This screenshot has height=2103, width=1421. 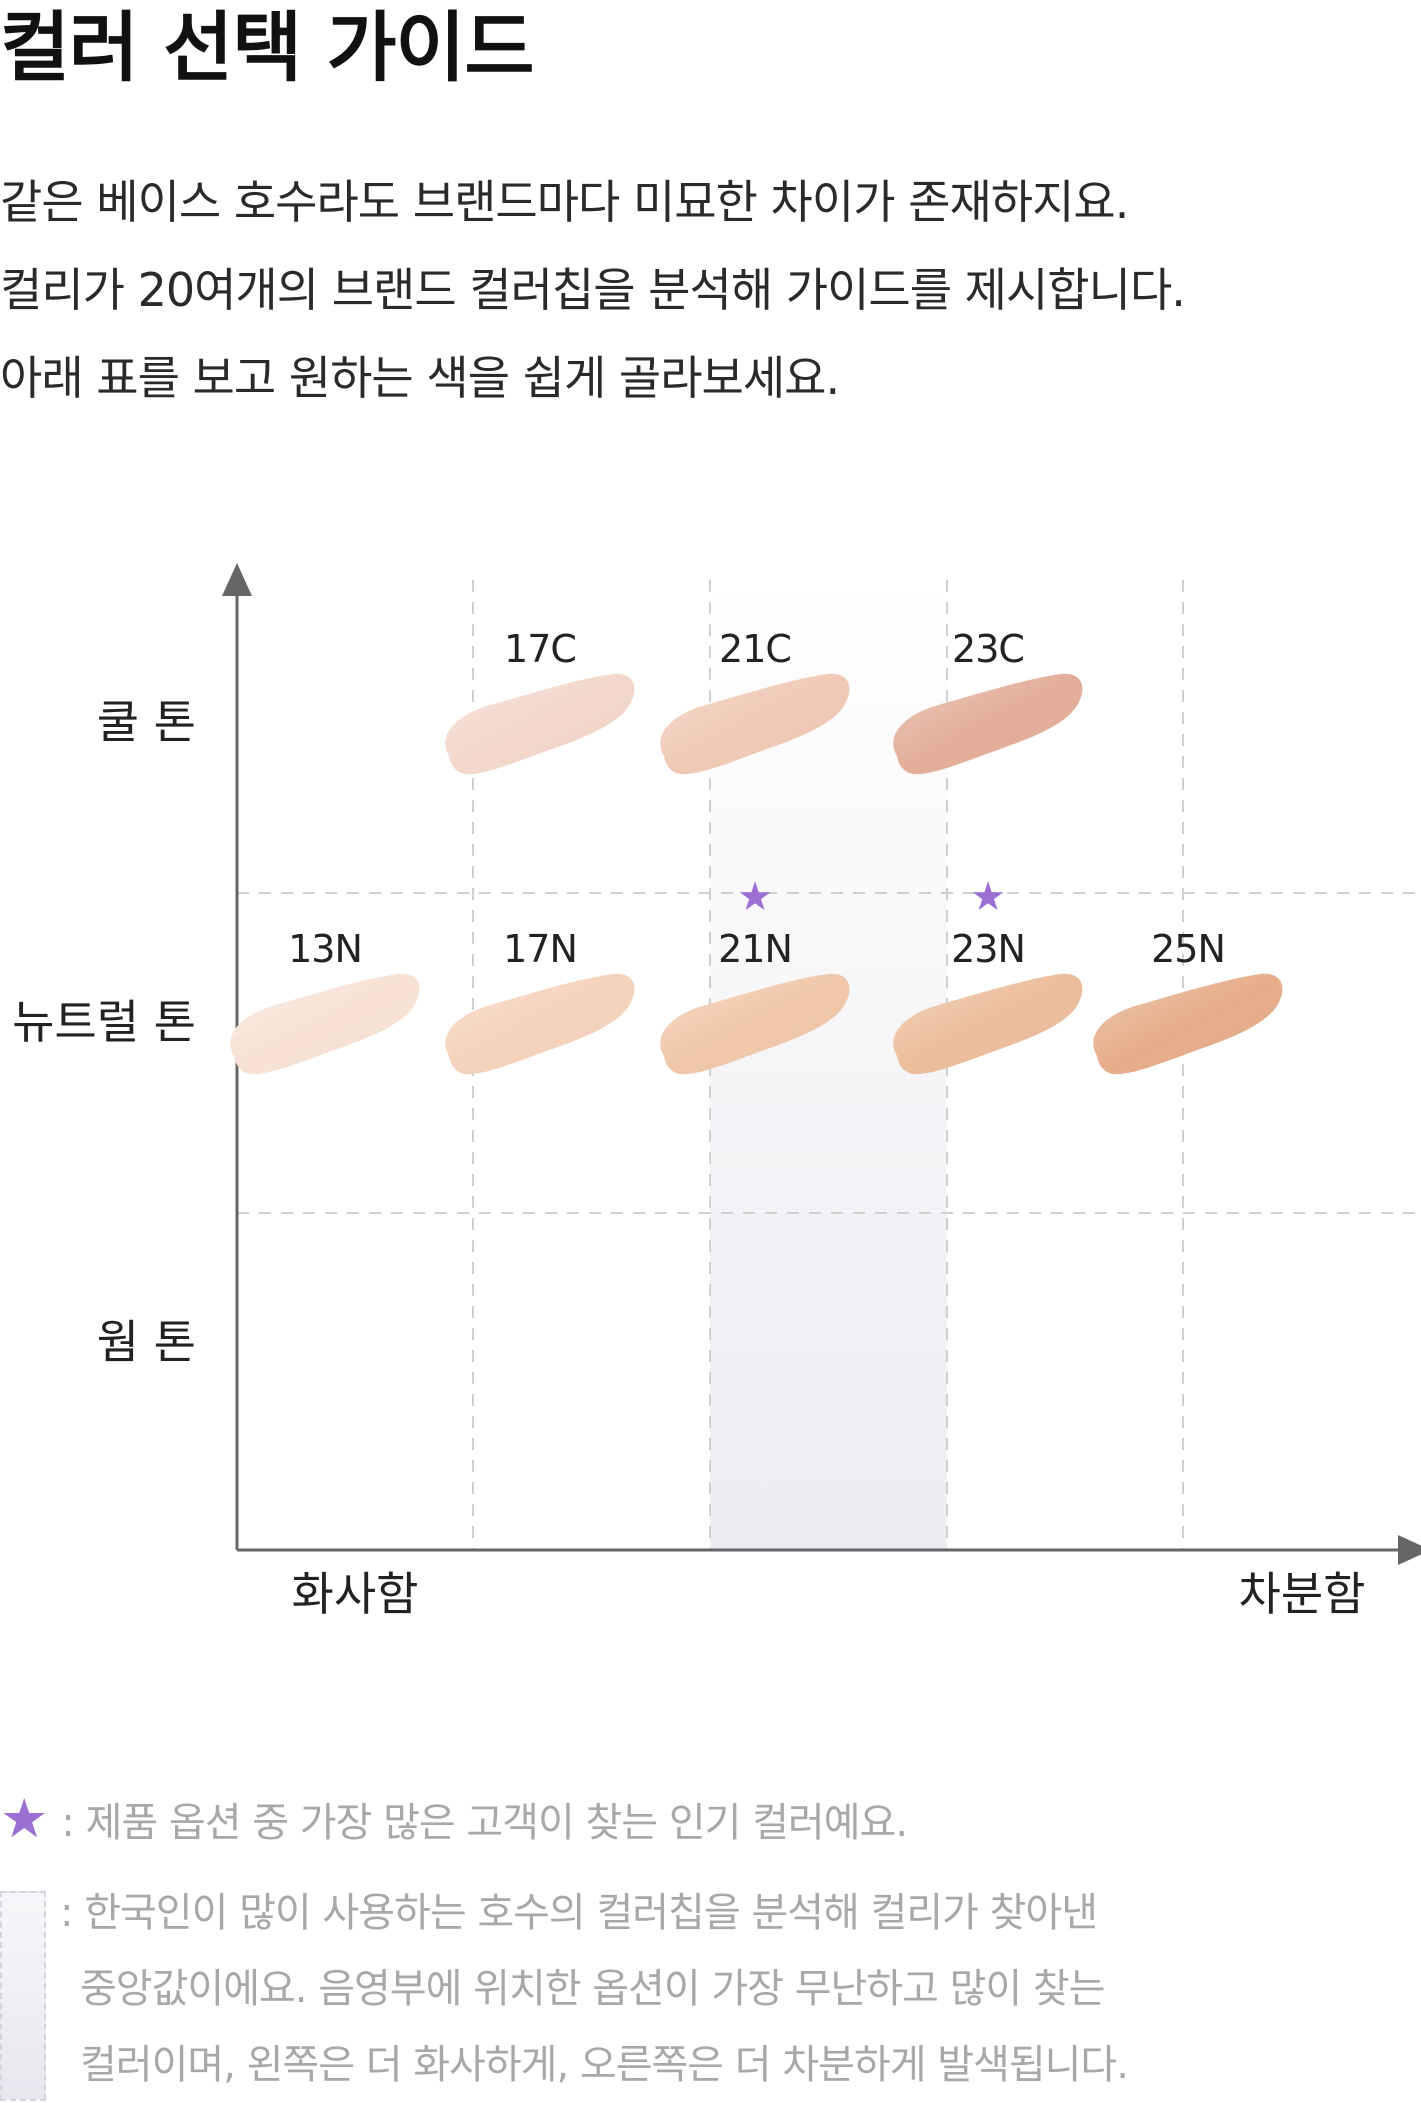 I want to click on color-swatch-17c: 17C, so click(x=540, y=701).